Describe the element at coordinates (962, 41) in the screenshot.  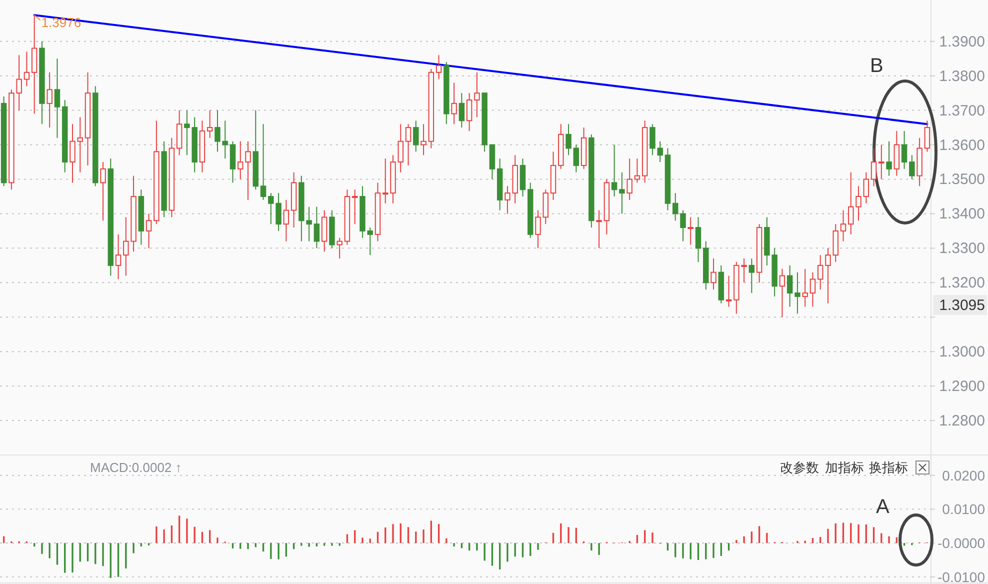
I see `y-tick-label: 1.3900` at that location.